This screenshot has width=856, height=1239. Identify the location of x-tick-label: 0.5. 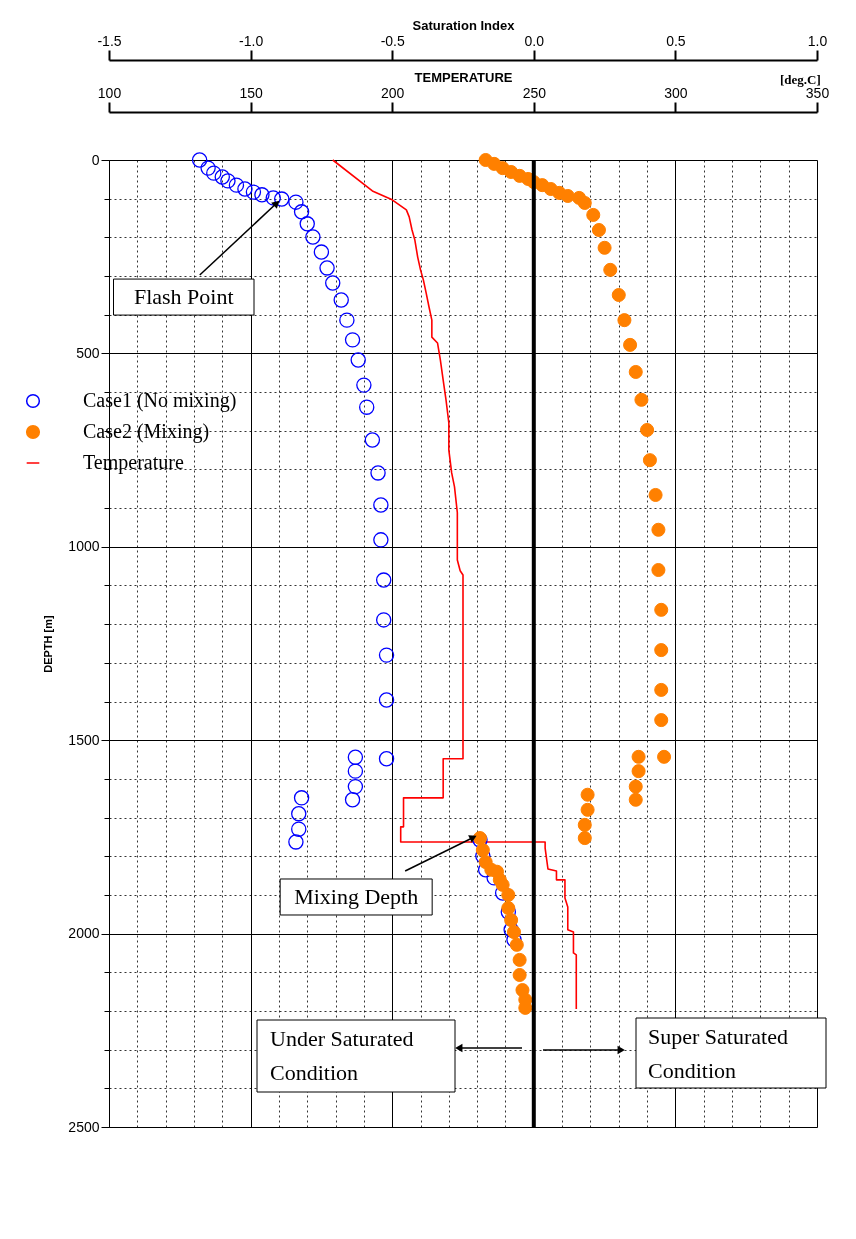
(676, 40).